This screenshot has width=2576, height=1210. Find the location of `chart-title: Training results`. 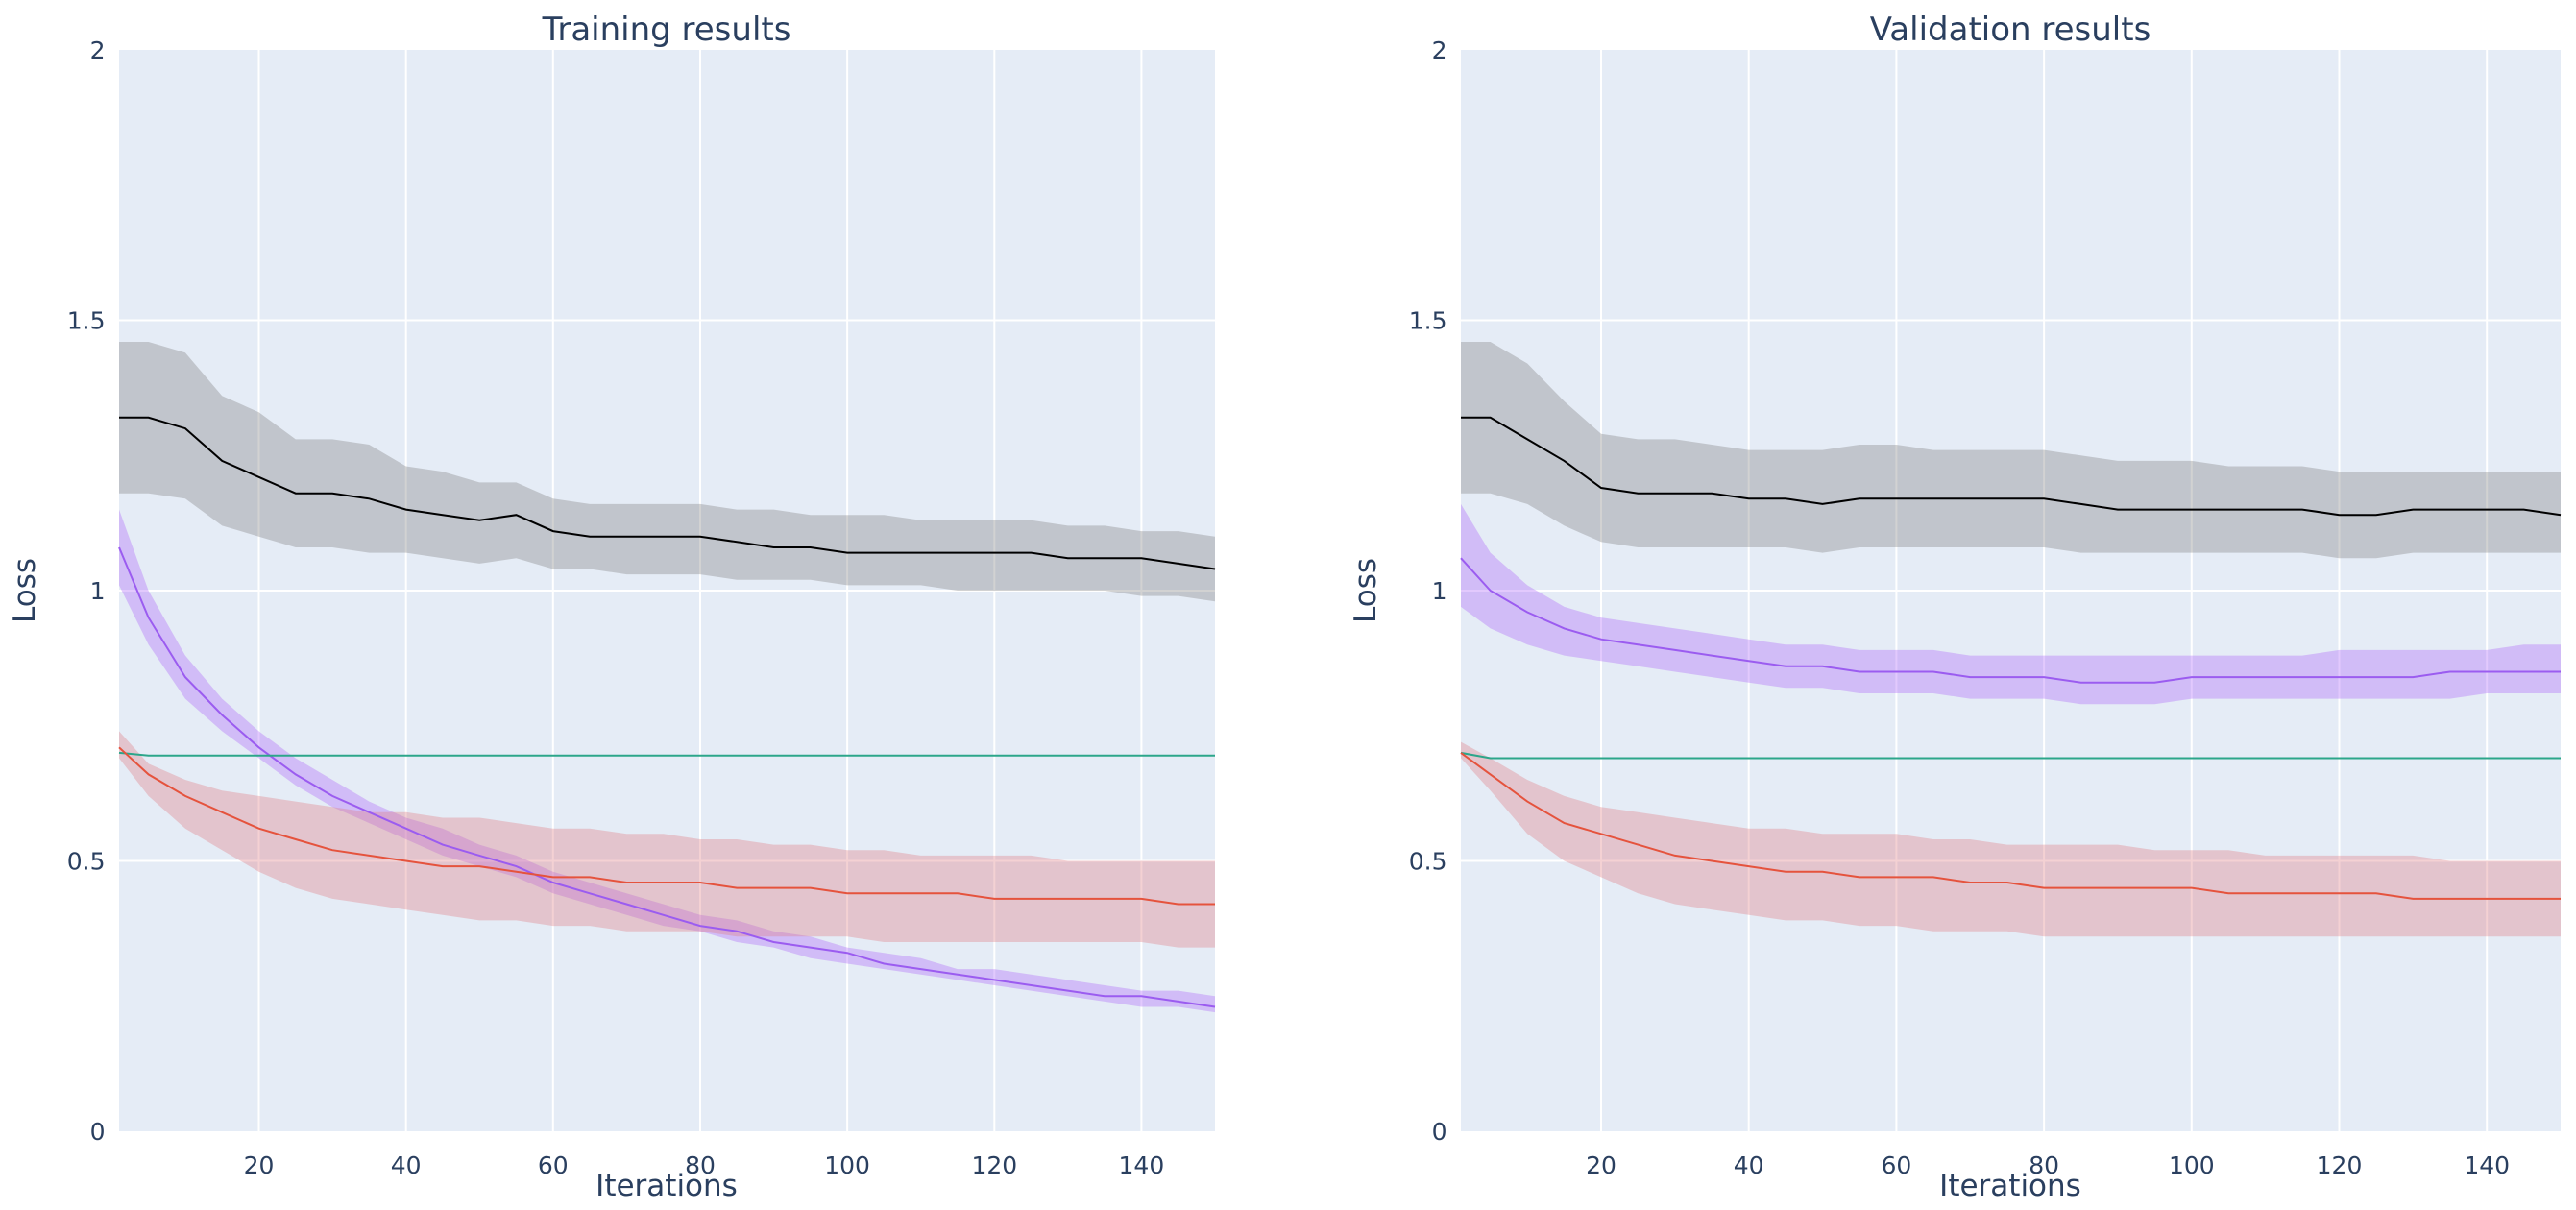

chart-title: Training results is located at coordinates (666, 30).